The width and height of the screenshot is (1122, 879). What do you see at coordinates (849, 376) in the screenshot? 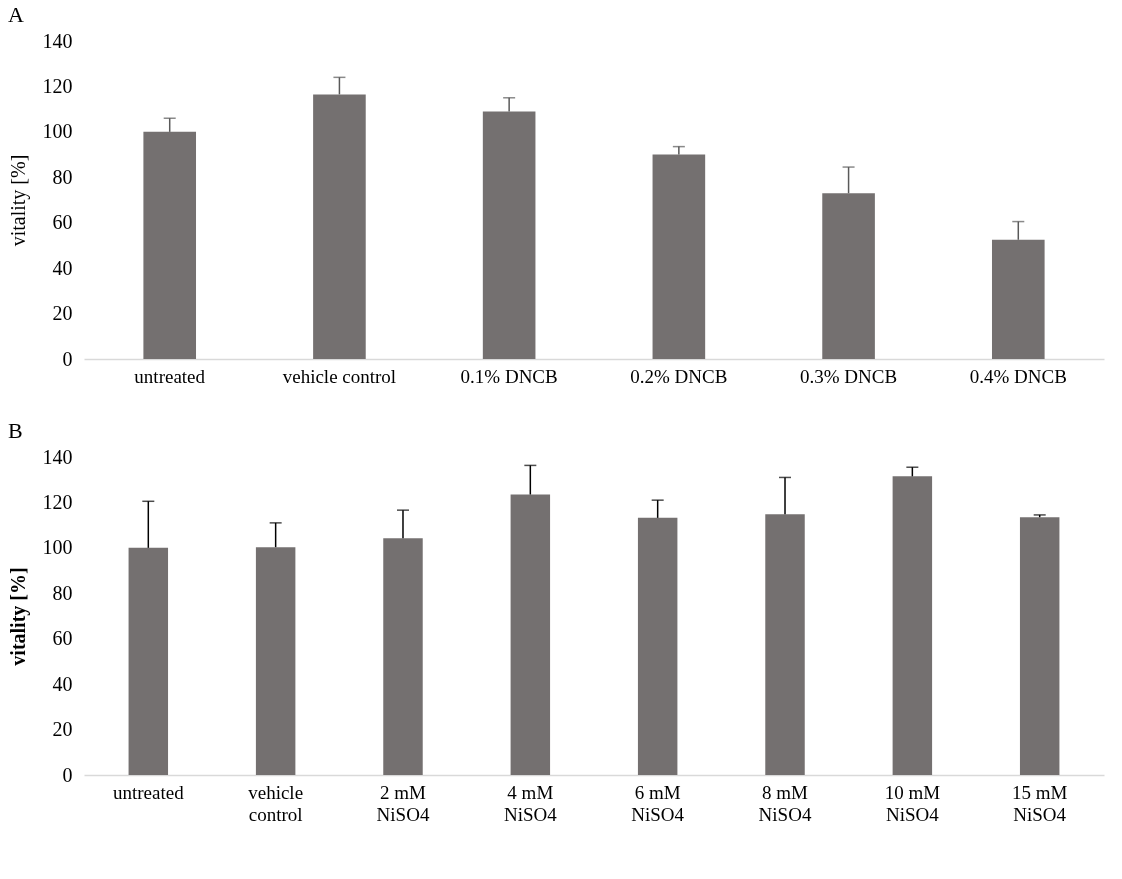
I see `x-tick-label: 0.3% DNCB` at bounding box center [849, 376].